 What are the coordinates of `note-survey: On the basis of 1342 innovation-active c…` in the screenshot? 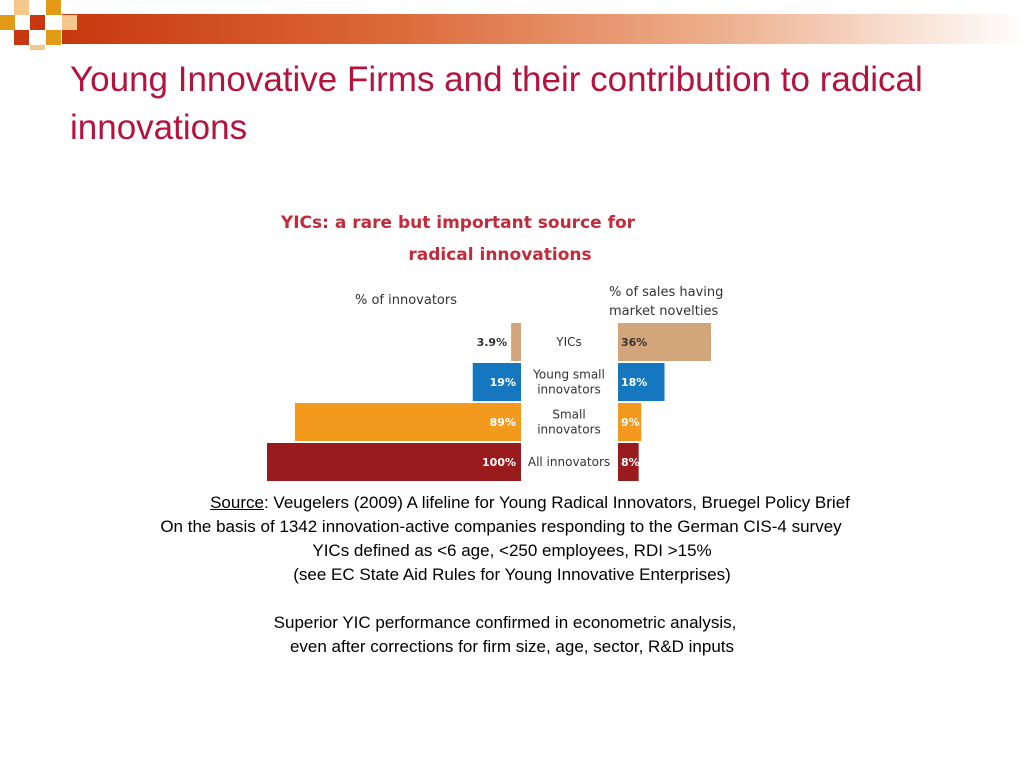 It's located at (501, 526).